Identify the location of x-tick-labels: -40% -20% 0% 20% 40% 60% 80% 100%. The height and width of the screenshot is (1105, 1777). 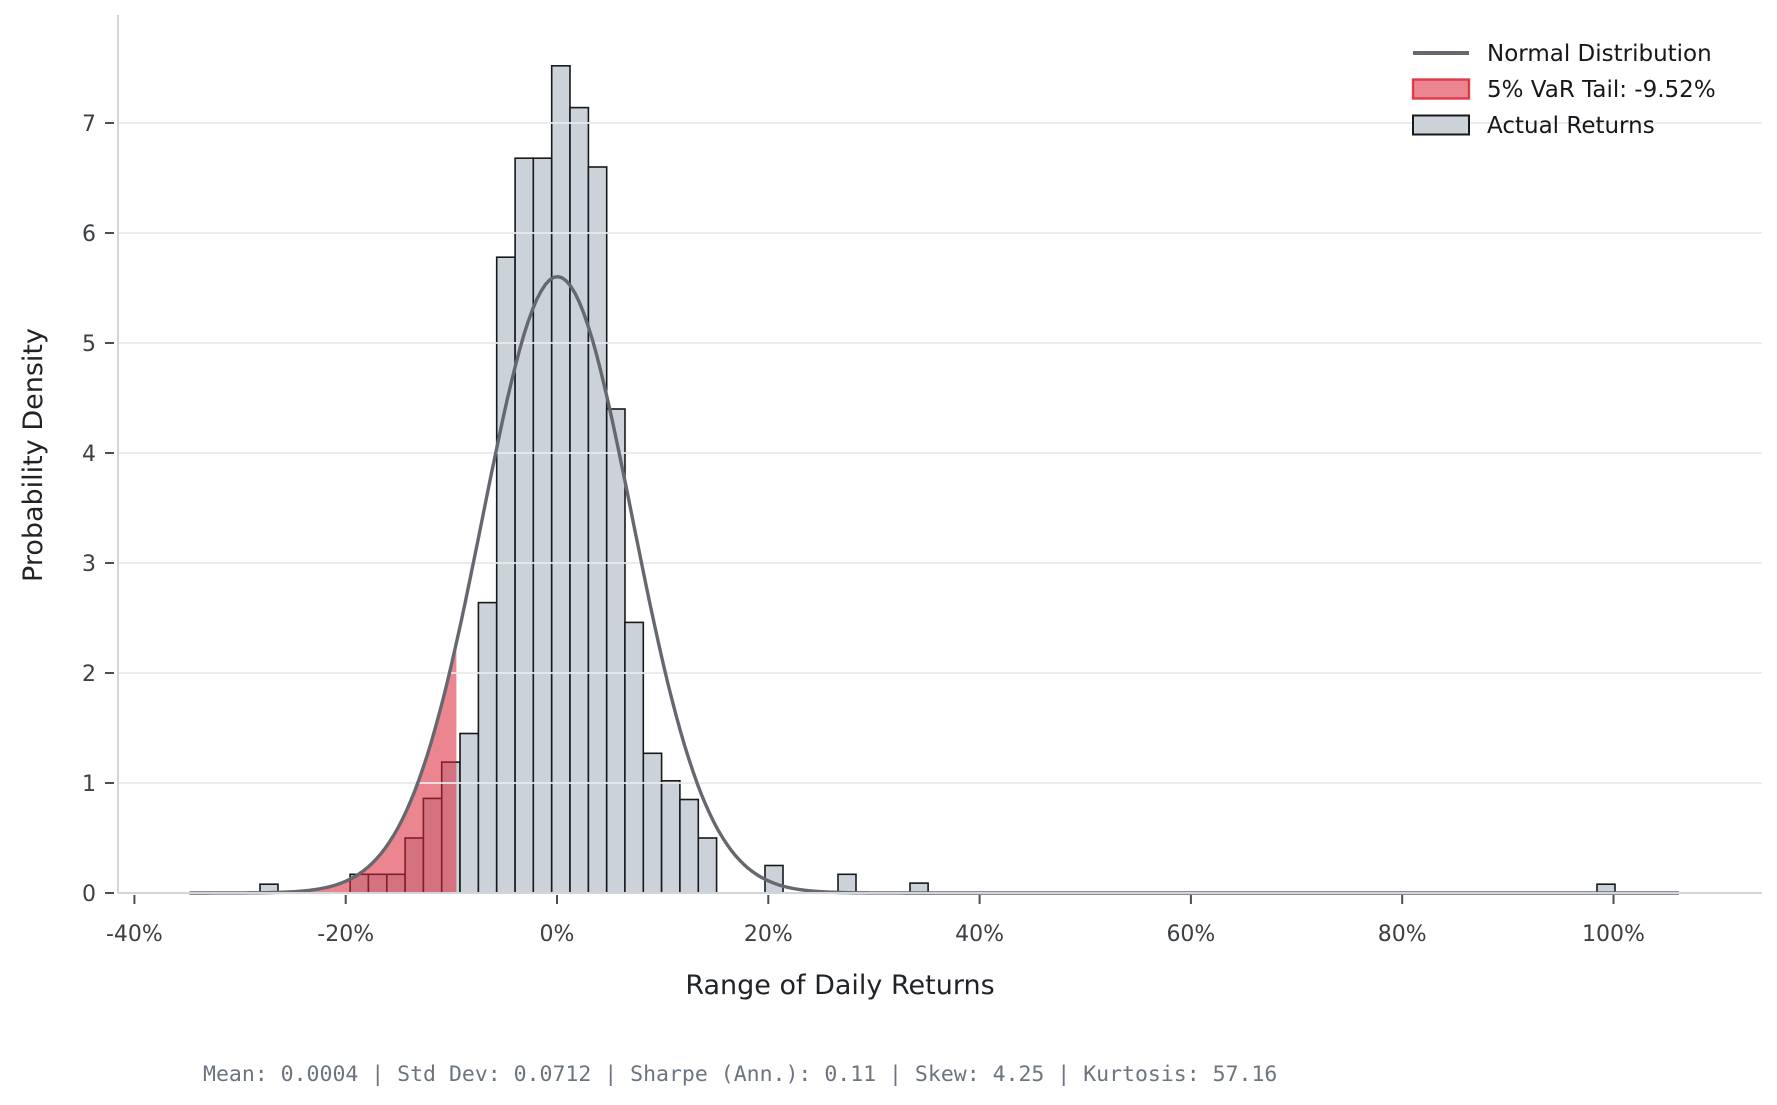
(875, 934).